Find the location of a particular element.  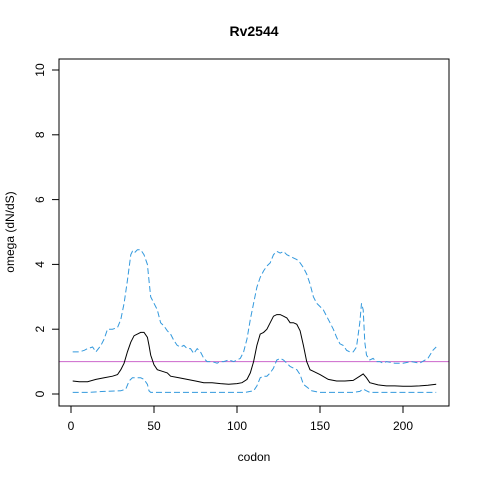

x-tick-label: 150 is located at coordinates (320, 426).